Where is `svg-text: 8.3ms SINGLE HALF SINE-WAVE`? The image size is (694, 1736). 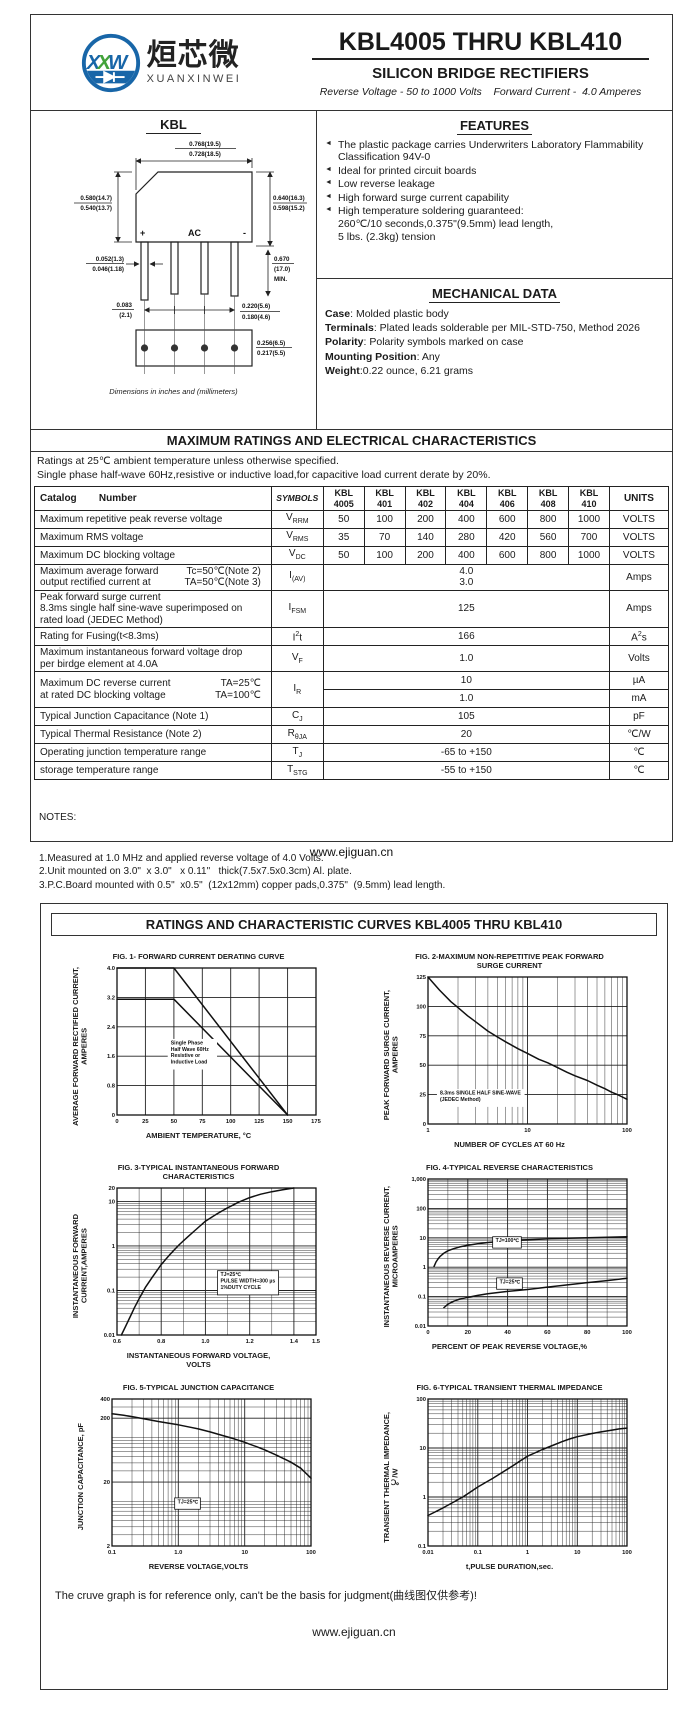 svg-text: 8.3ms SINGLE HALF SINE-WAVE is located at coordinates (480, 1094).